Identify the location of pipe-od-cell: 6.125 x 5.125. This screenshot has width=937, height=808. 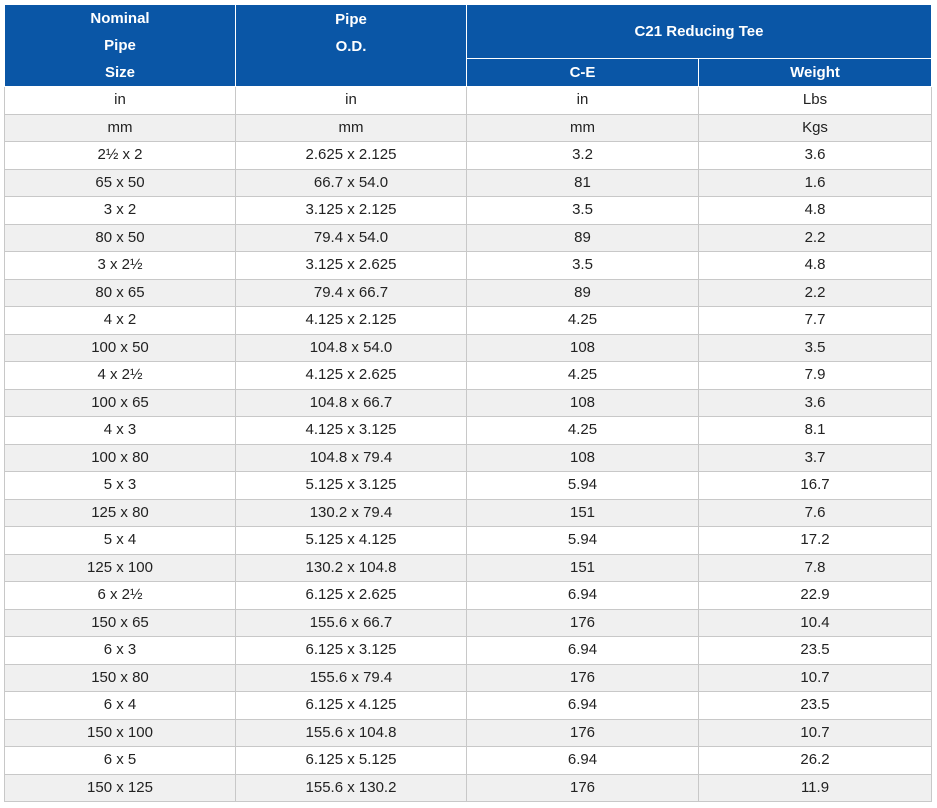
(351, 760).